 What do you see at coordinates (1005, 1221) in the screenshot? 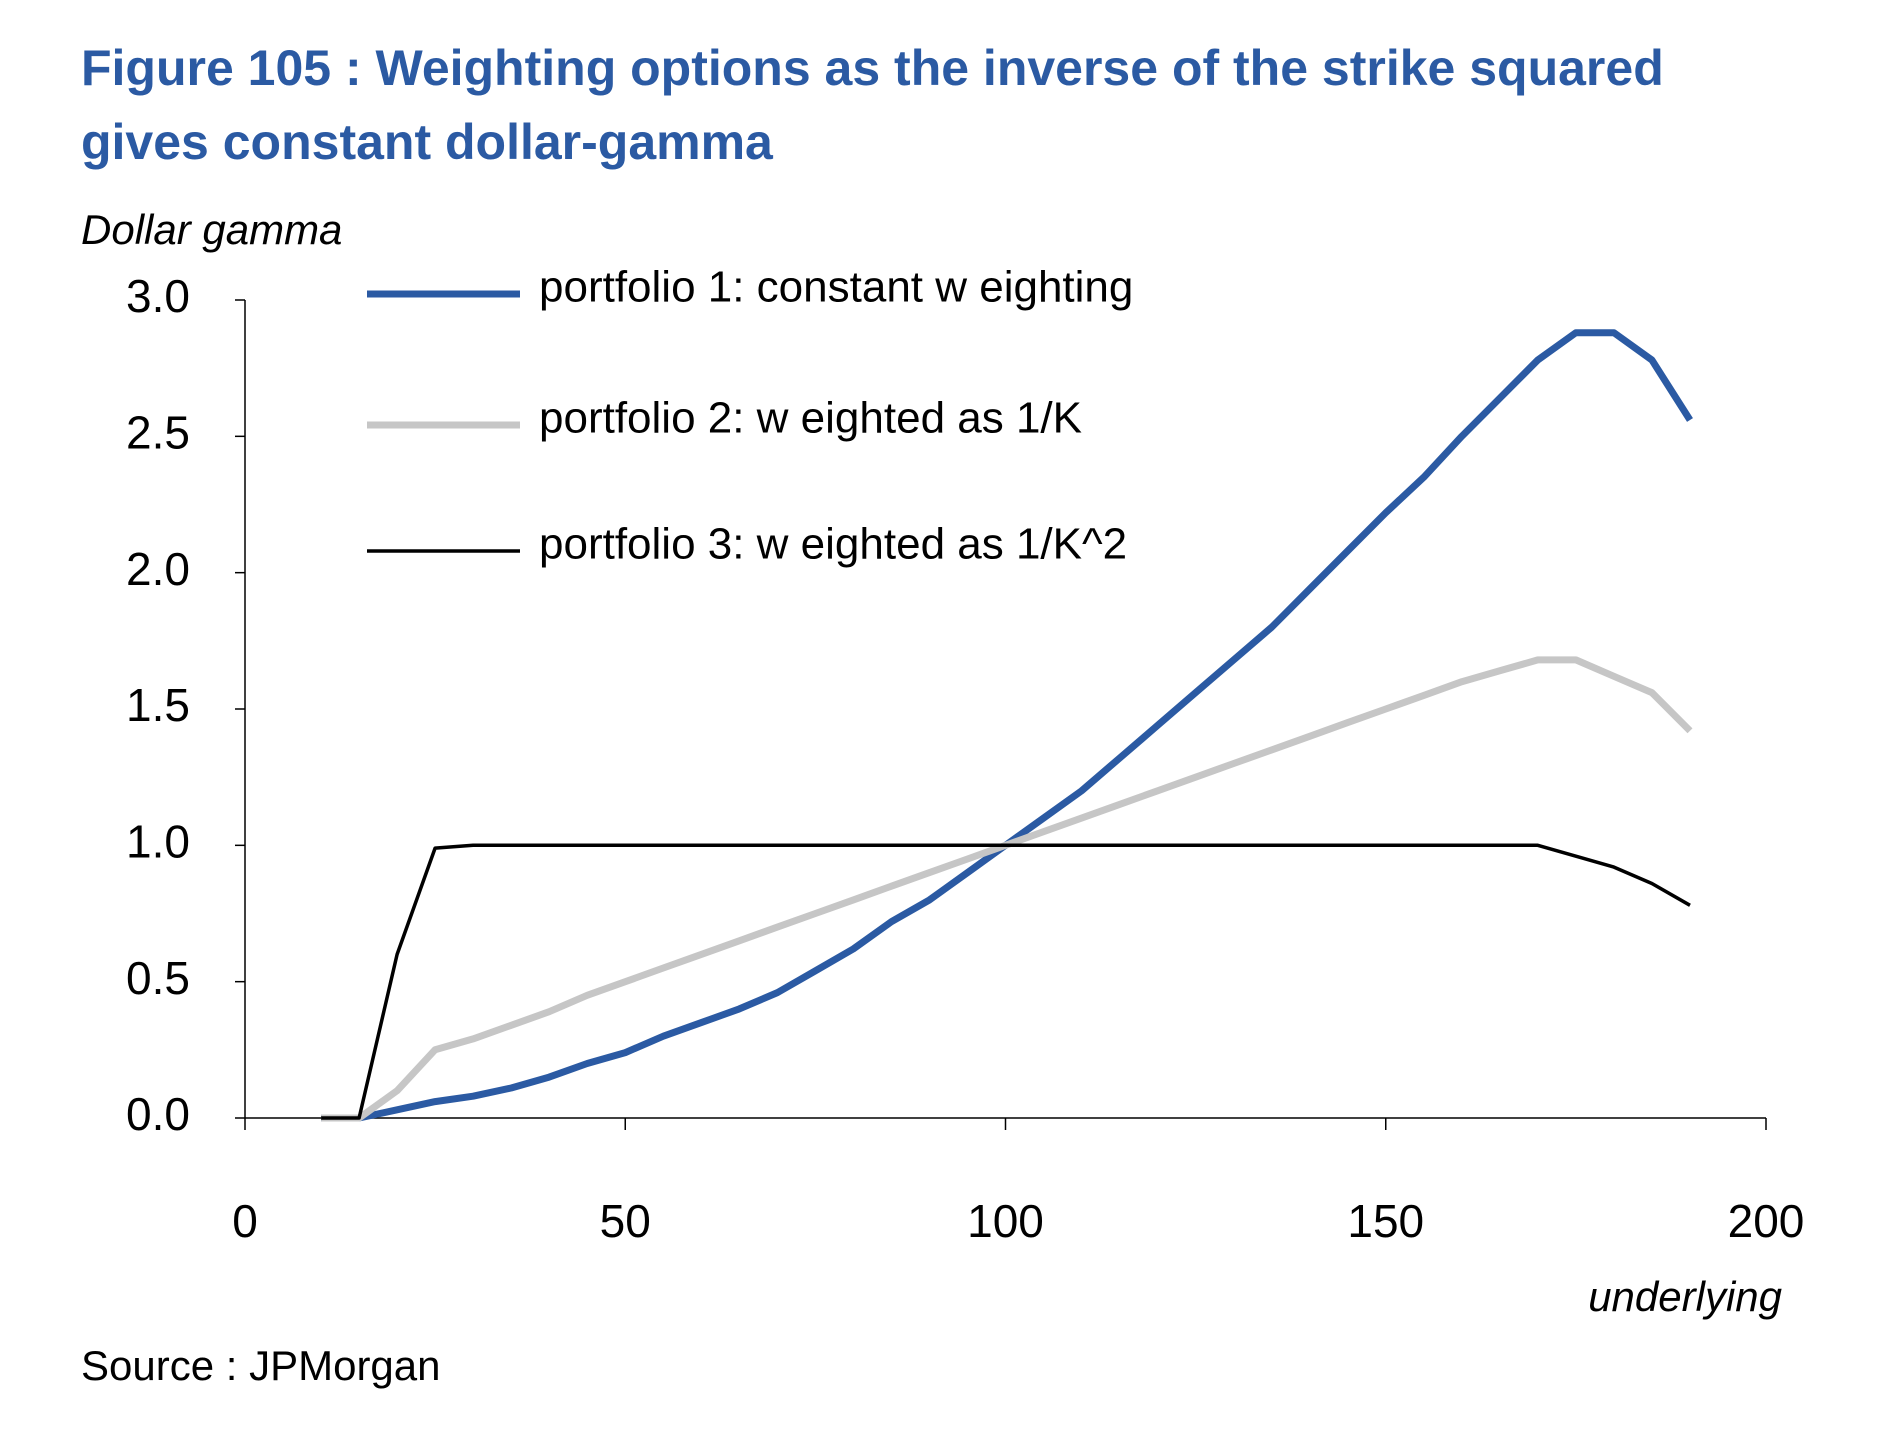
I see `x-tick-label: 100` at bounding box center [1005, 1221].